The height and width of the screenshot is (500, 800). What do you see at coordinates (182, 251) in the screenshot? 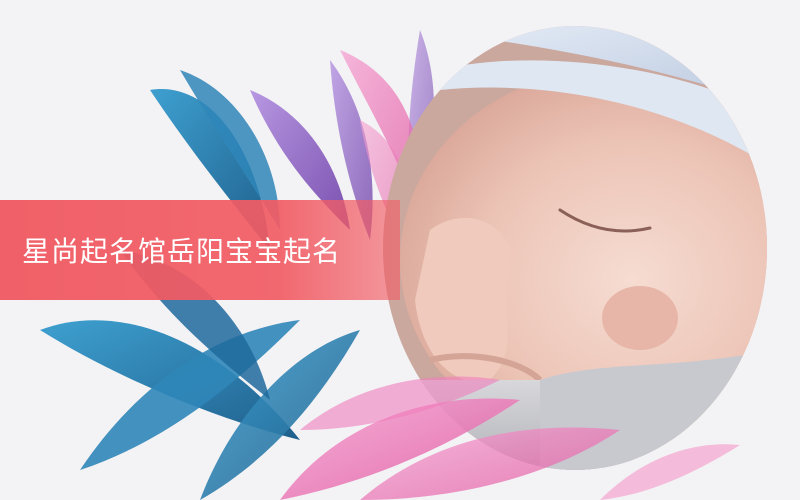
I see `banner-title: 星尚起名馆岳阳宝宝起名` at bounding box center [182, 251].